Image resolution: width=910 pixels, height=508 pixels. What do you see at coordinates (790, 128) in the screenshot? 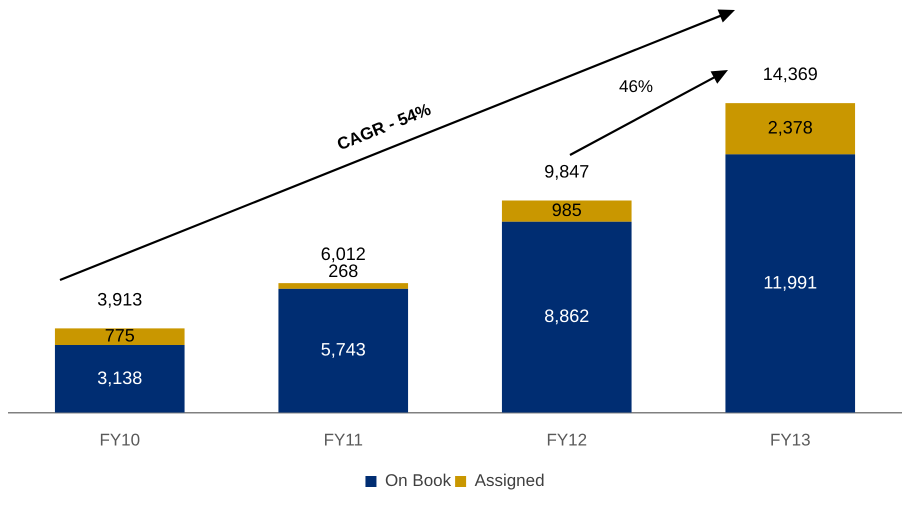
I see `data-label: 2,378` at bounding box center [790, 128].